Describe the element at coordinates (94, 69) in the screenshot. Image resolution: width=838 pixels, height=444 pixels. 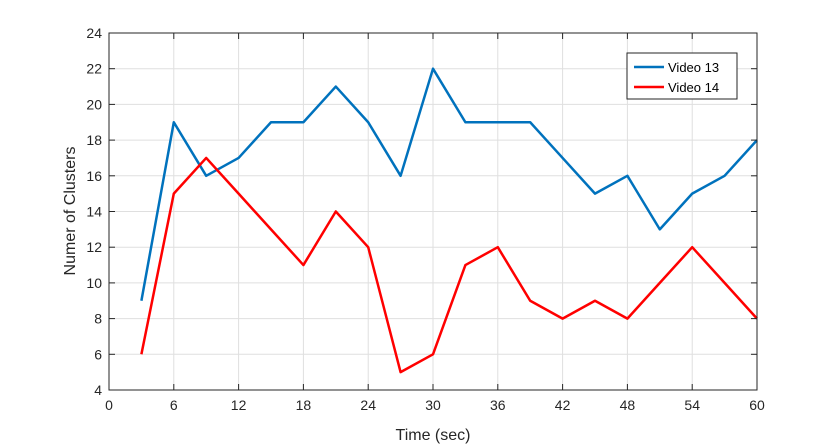
I see `y-tick-label: 22` at that location.